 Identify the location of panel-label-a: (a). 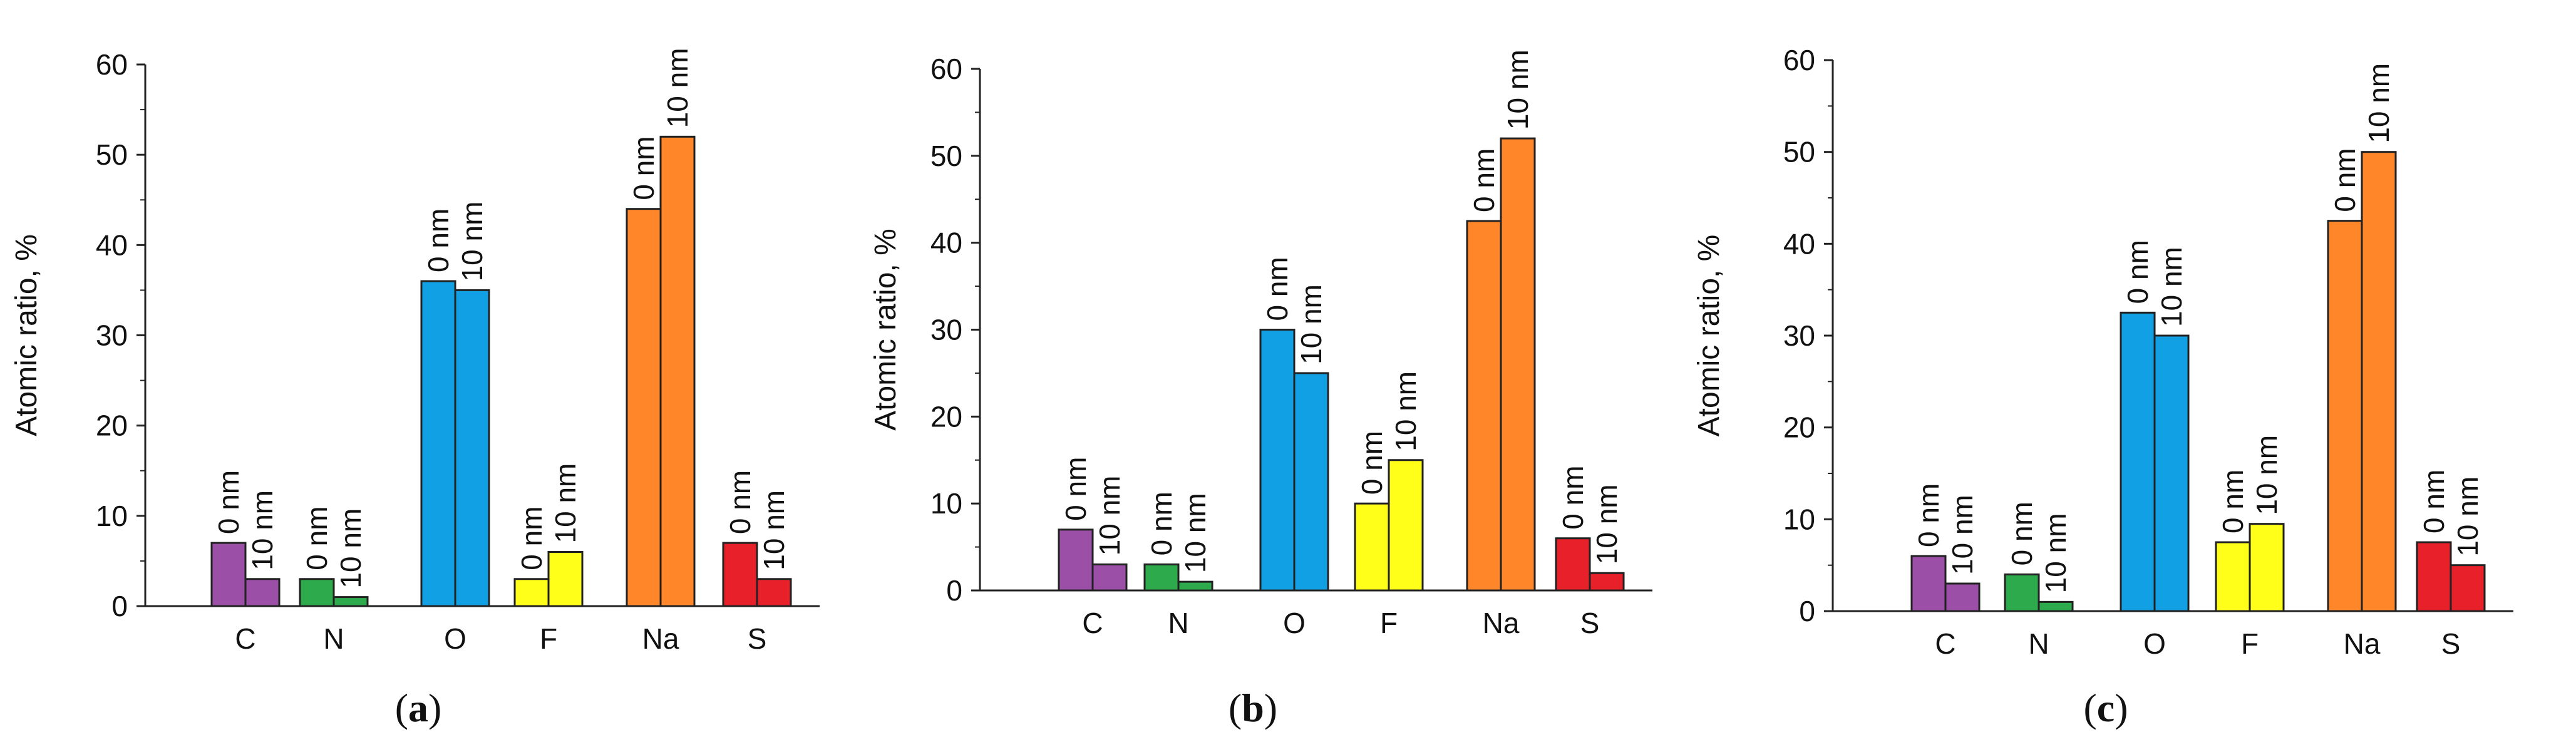
(419, 708).